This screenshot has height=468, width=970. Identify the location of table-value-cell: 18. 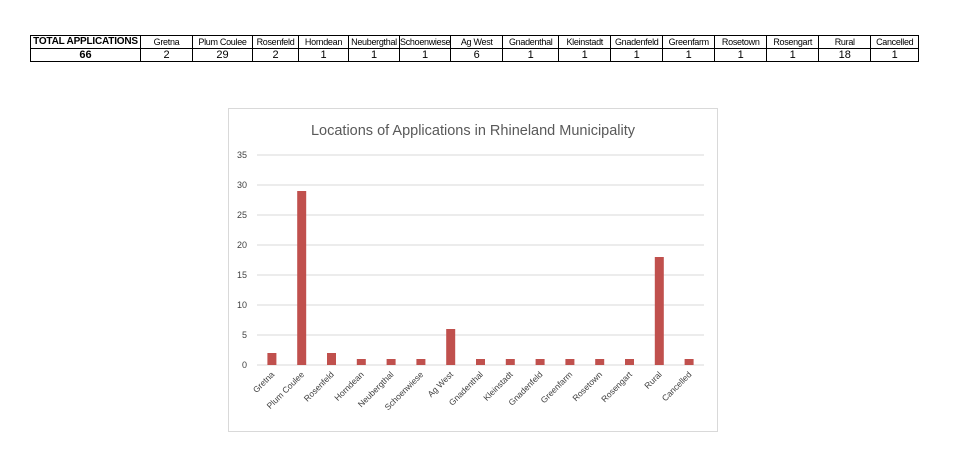
(845, 55).